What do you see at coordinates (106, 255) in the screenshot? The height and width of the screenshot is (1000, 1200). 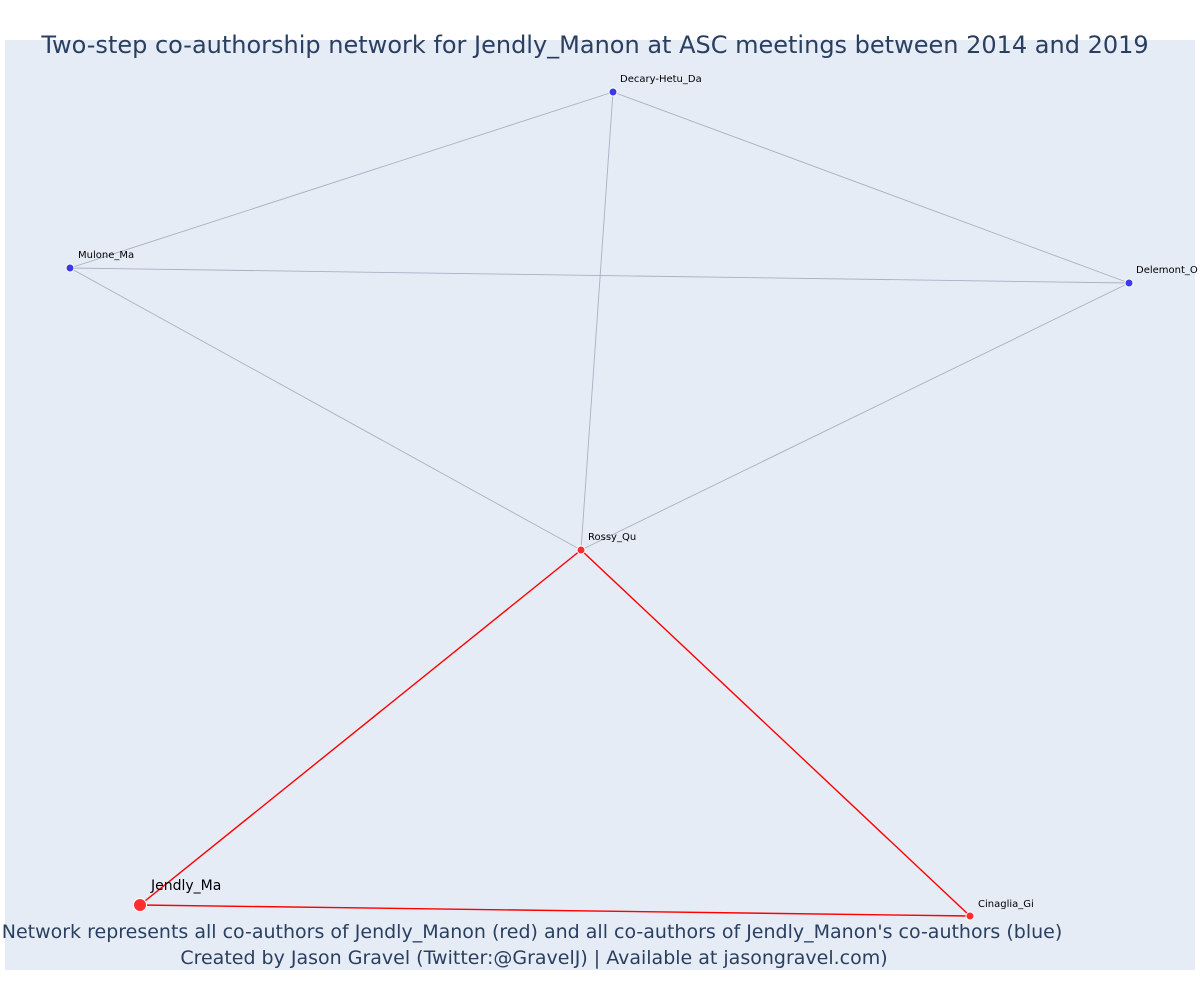 I see `node-label-Mulone_Ma: Mulone_Ma` at bounding box center [106, 255].